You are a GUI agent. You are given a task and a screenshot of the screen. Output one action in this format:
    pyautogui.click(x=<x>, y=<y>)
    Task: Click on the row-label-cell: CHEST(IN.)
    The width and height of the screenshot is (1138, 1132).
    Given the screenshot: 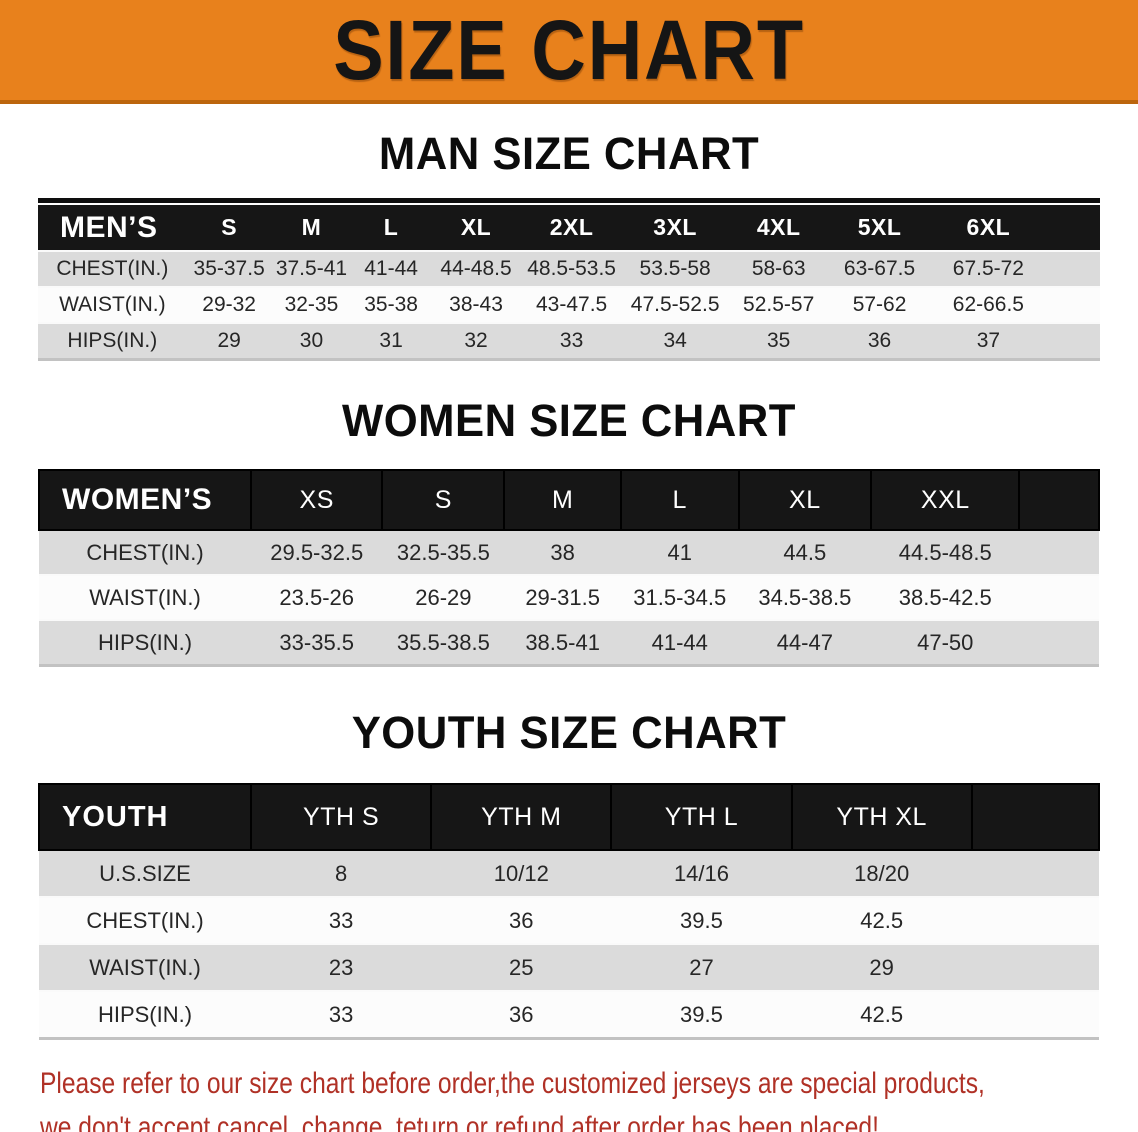 What is the action you would take?
    pyautogui.click(x=112, y=268)
    